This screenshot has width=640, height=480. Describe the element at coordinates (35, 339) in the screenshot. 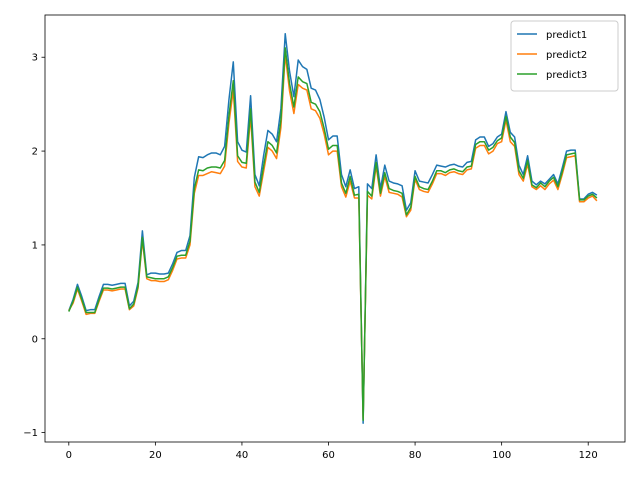

I see `y-tick-label: 0` at that location.